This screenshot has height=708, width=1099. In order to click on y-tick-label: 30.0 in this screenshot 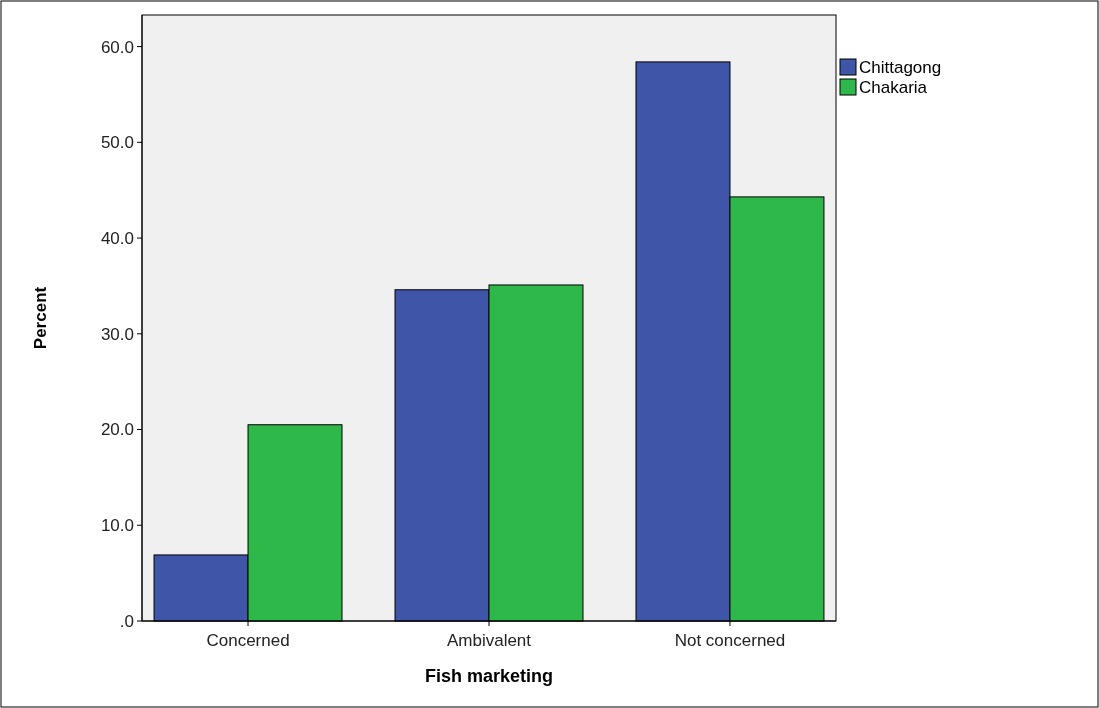, I will do `click(117, 334)`.